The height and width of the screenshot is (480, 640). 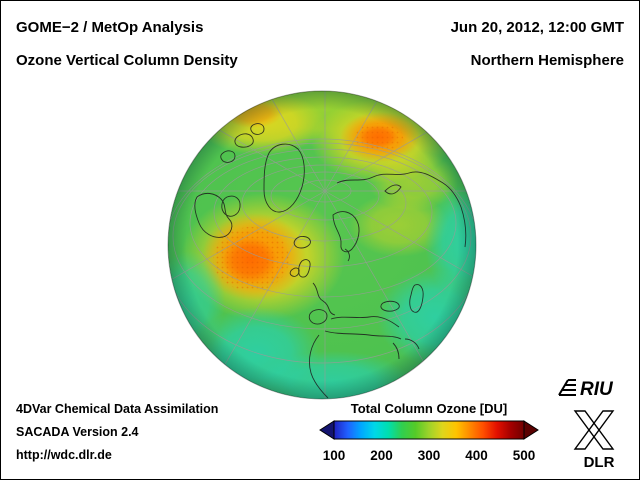 I want to click on analysis-title: GOME−2 / MetOp Analysis, so click(x=110, y=27).